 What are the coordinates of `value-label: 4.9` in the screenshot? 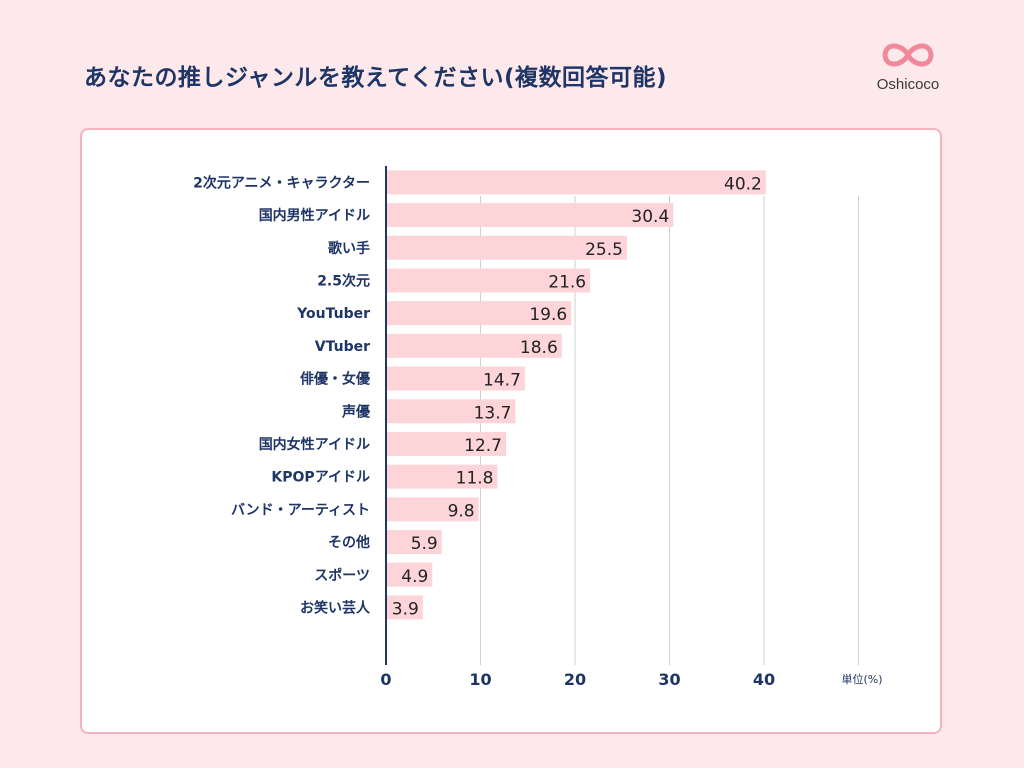 It's located at (414, 577).